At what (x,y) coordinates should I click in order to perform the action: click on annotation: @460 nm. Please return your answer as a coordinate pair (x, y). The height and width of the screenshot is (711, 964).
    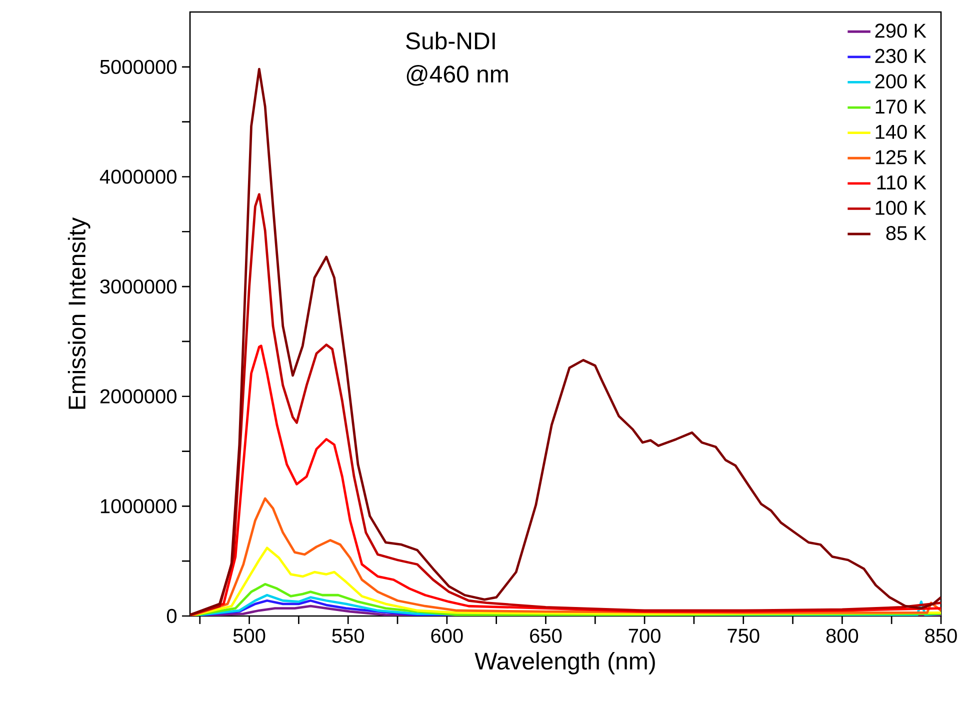
    Looking at the image, I should click on (457, 75).